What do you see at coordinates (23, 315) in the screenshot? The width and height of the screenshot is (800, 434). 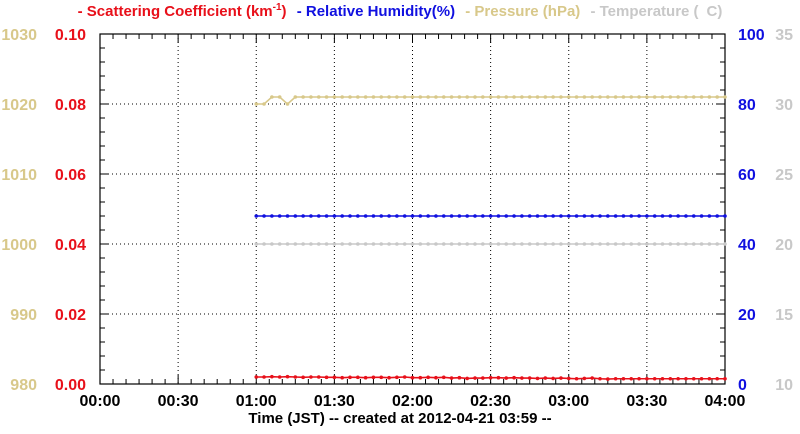 I see `y-tick-label-pressure: 990` at bounding box center [23, 315].